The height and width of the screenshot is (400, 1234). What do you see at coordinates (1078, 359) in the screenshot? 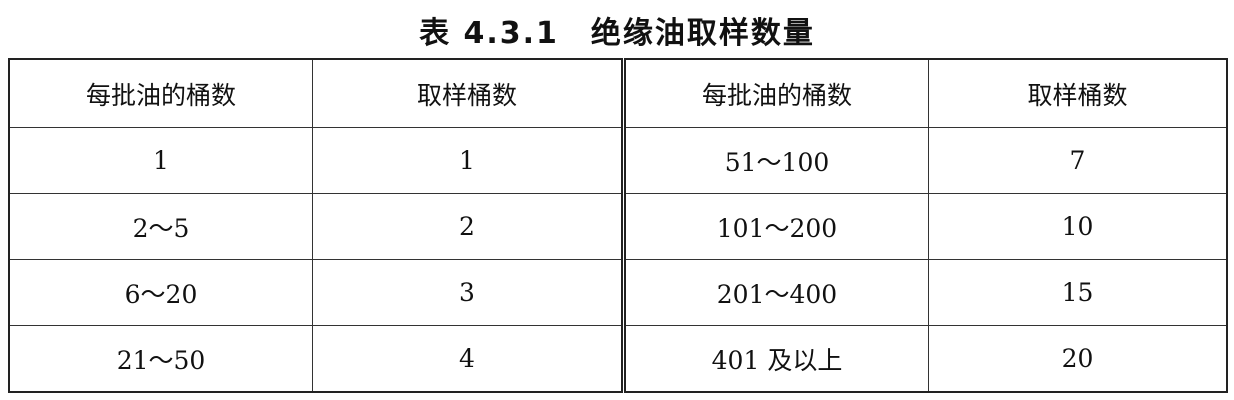
I see `table-cell: 20` at bounding box center [1078, 359].